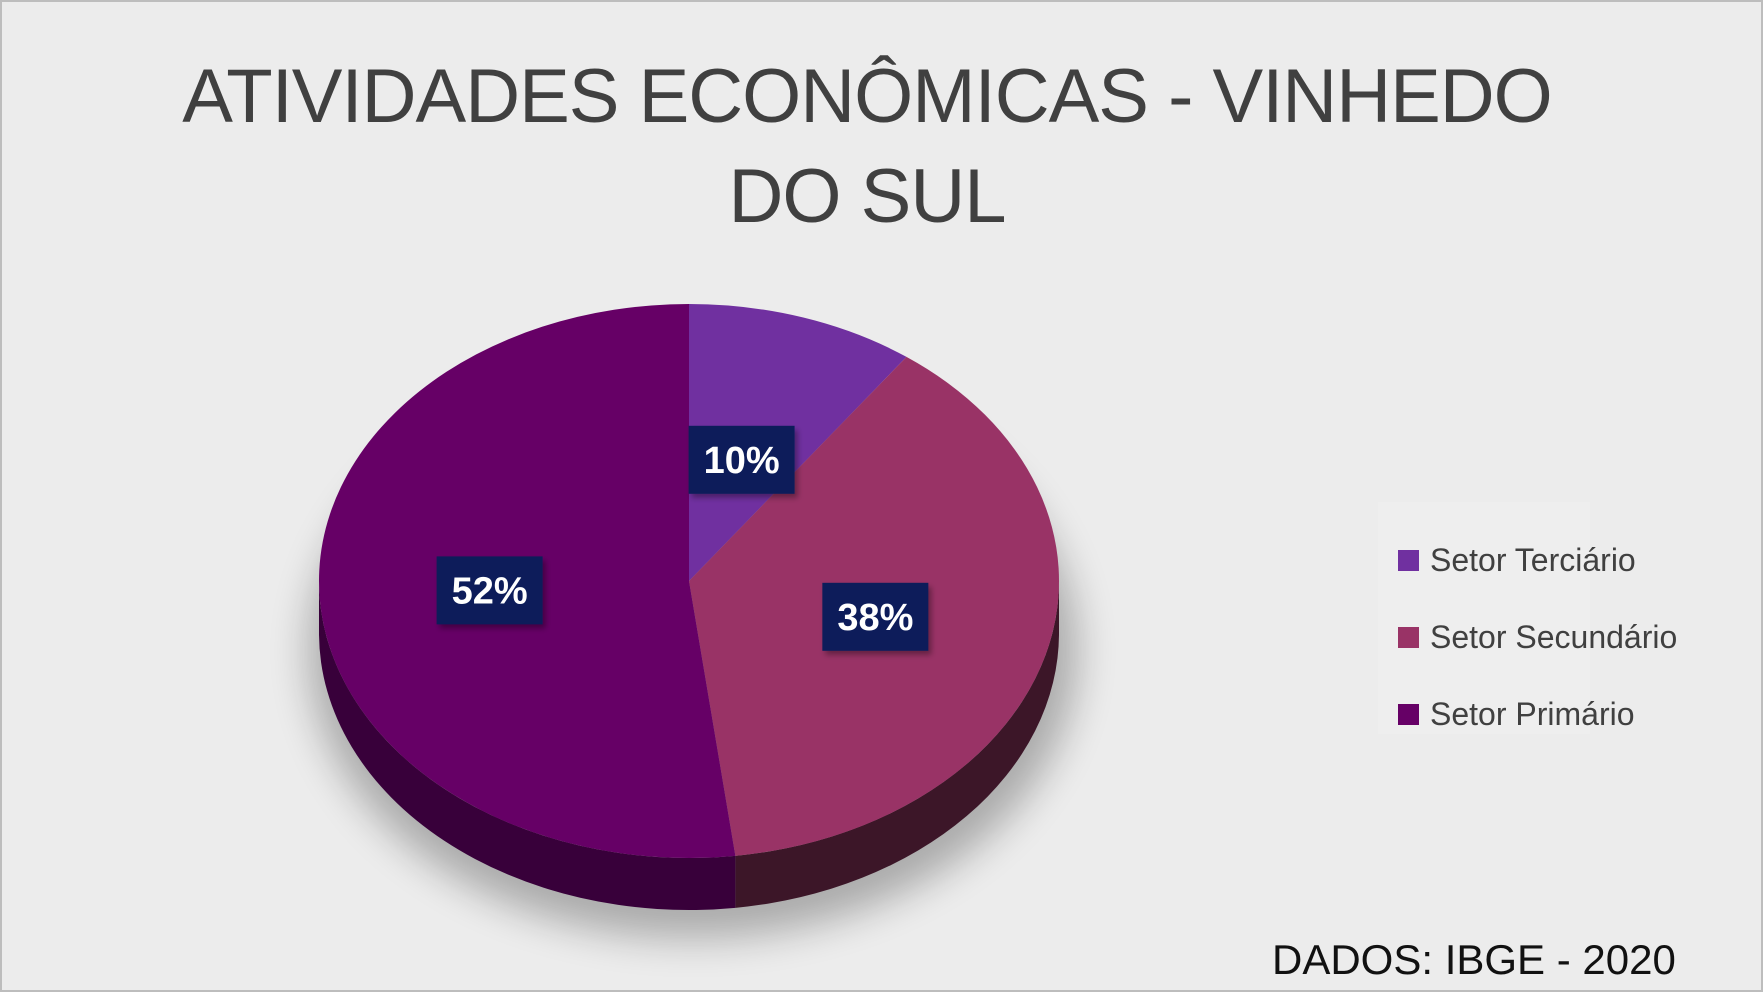 The width and height of the screenshot is (1763, 994). I want to click on data-label-setor-secundario: 38%, so click(875, 616).